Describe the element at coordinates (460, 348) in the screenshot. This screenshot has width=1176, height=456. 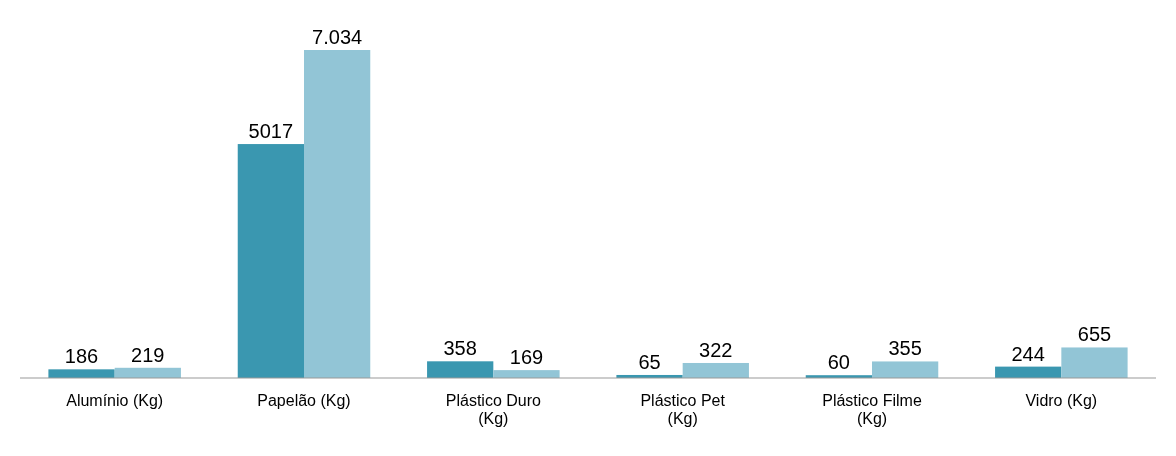
I see `data-label: 358` at that location.